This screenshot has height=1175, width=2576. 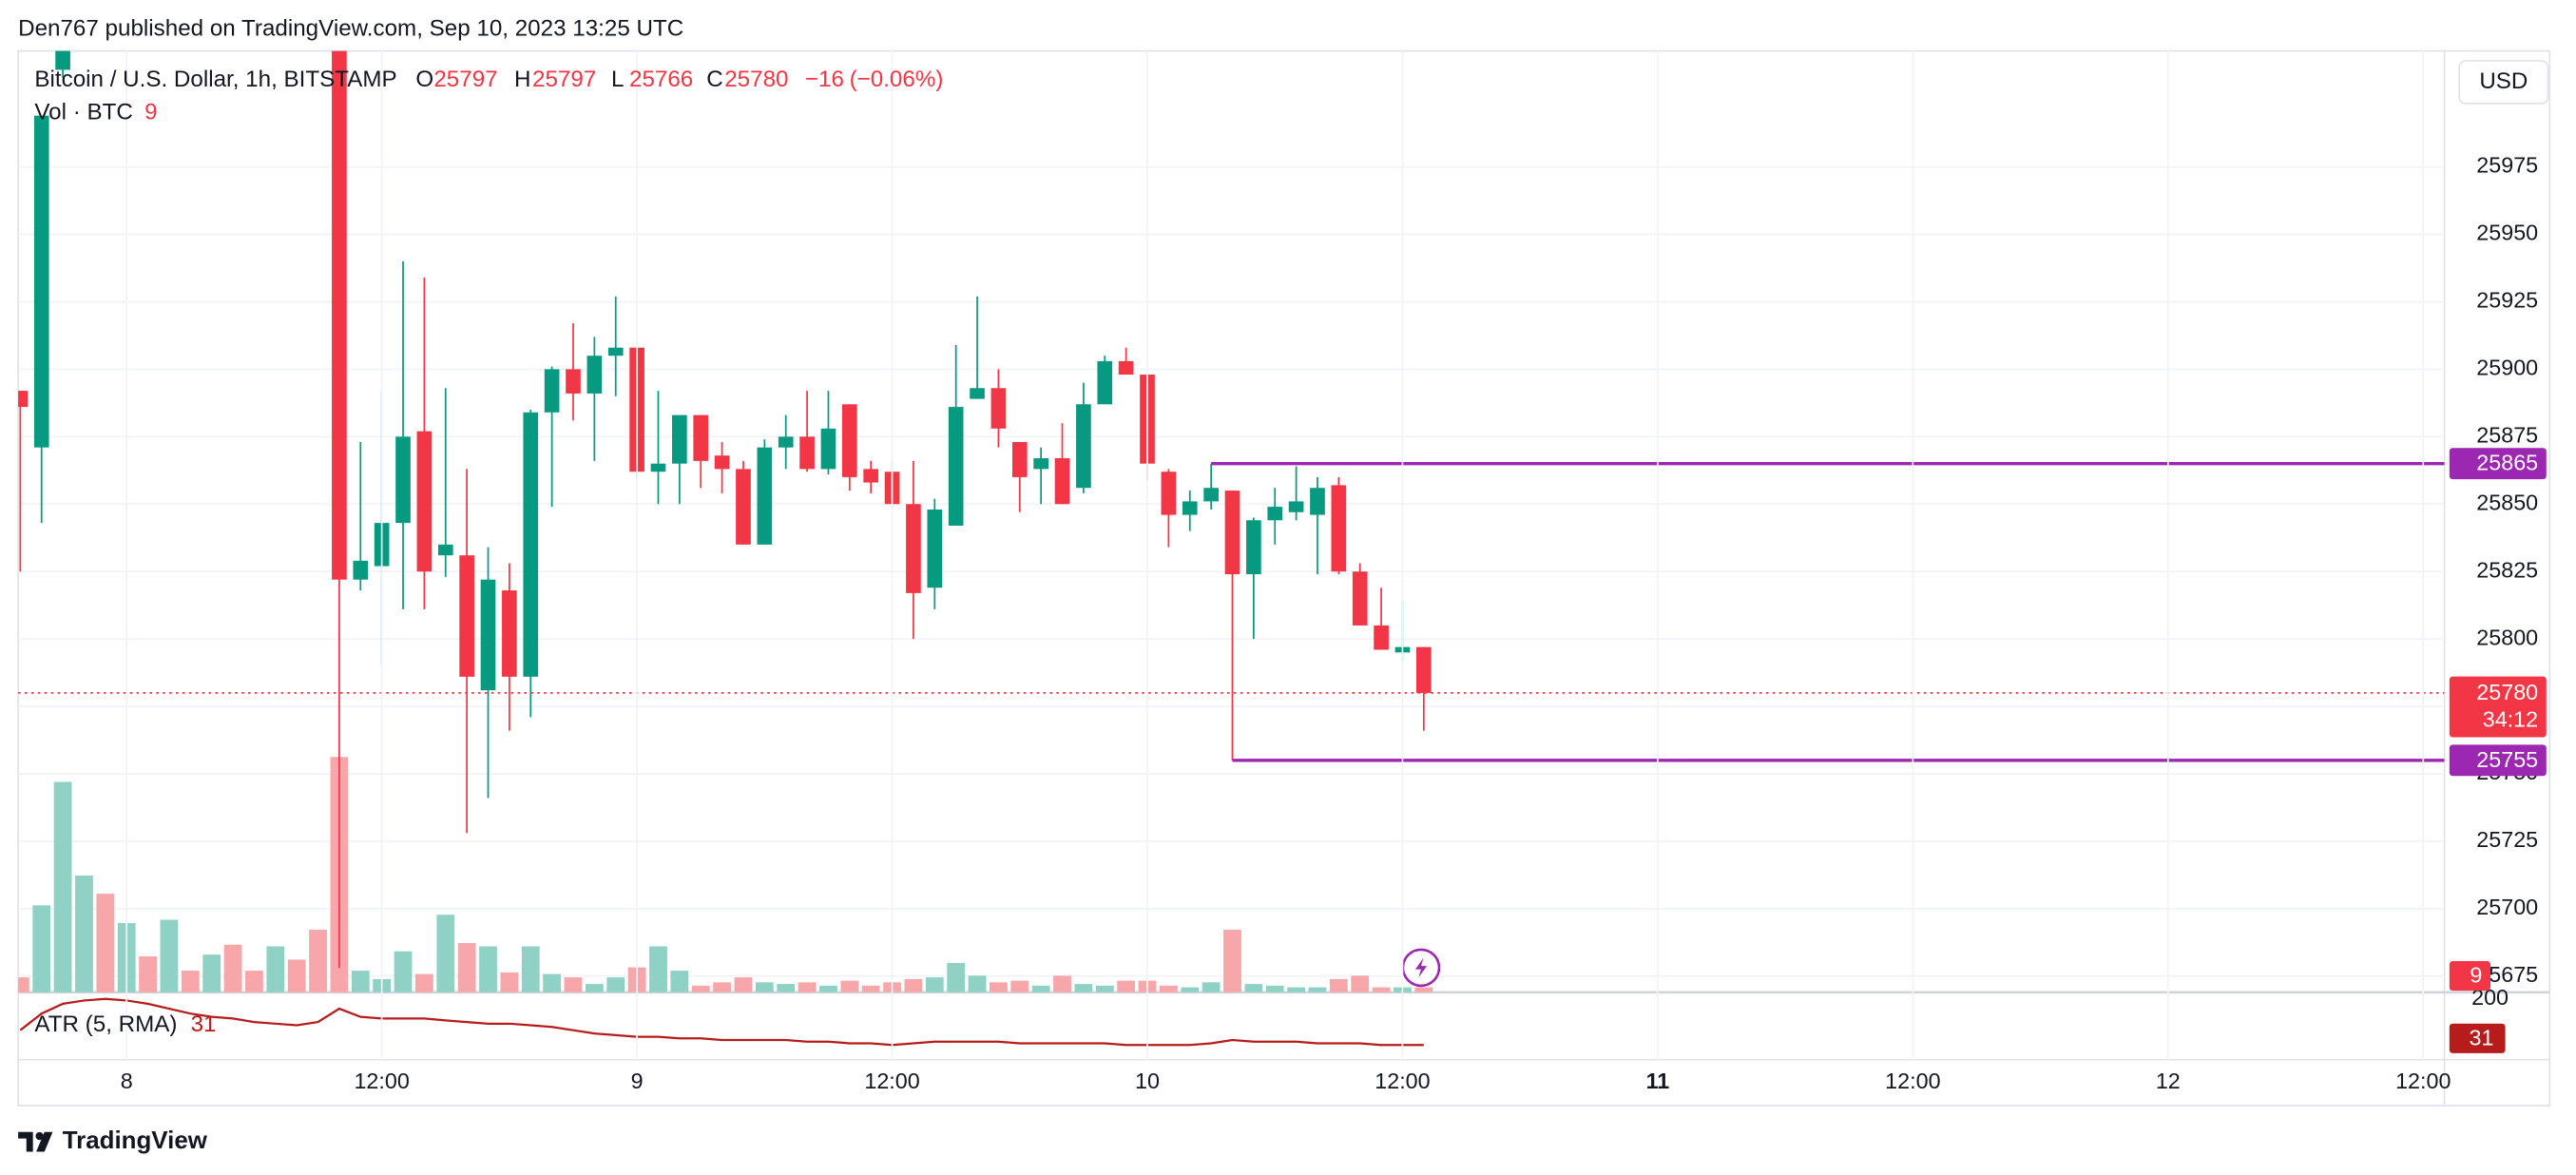 What do you see at coordinates (1658, 1081) in the screenshot?
I see `x-tick-label: 11` at bounding box center [1658, 1081].